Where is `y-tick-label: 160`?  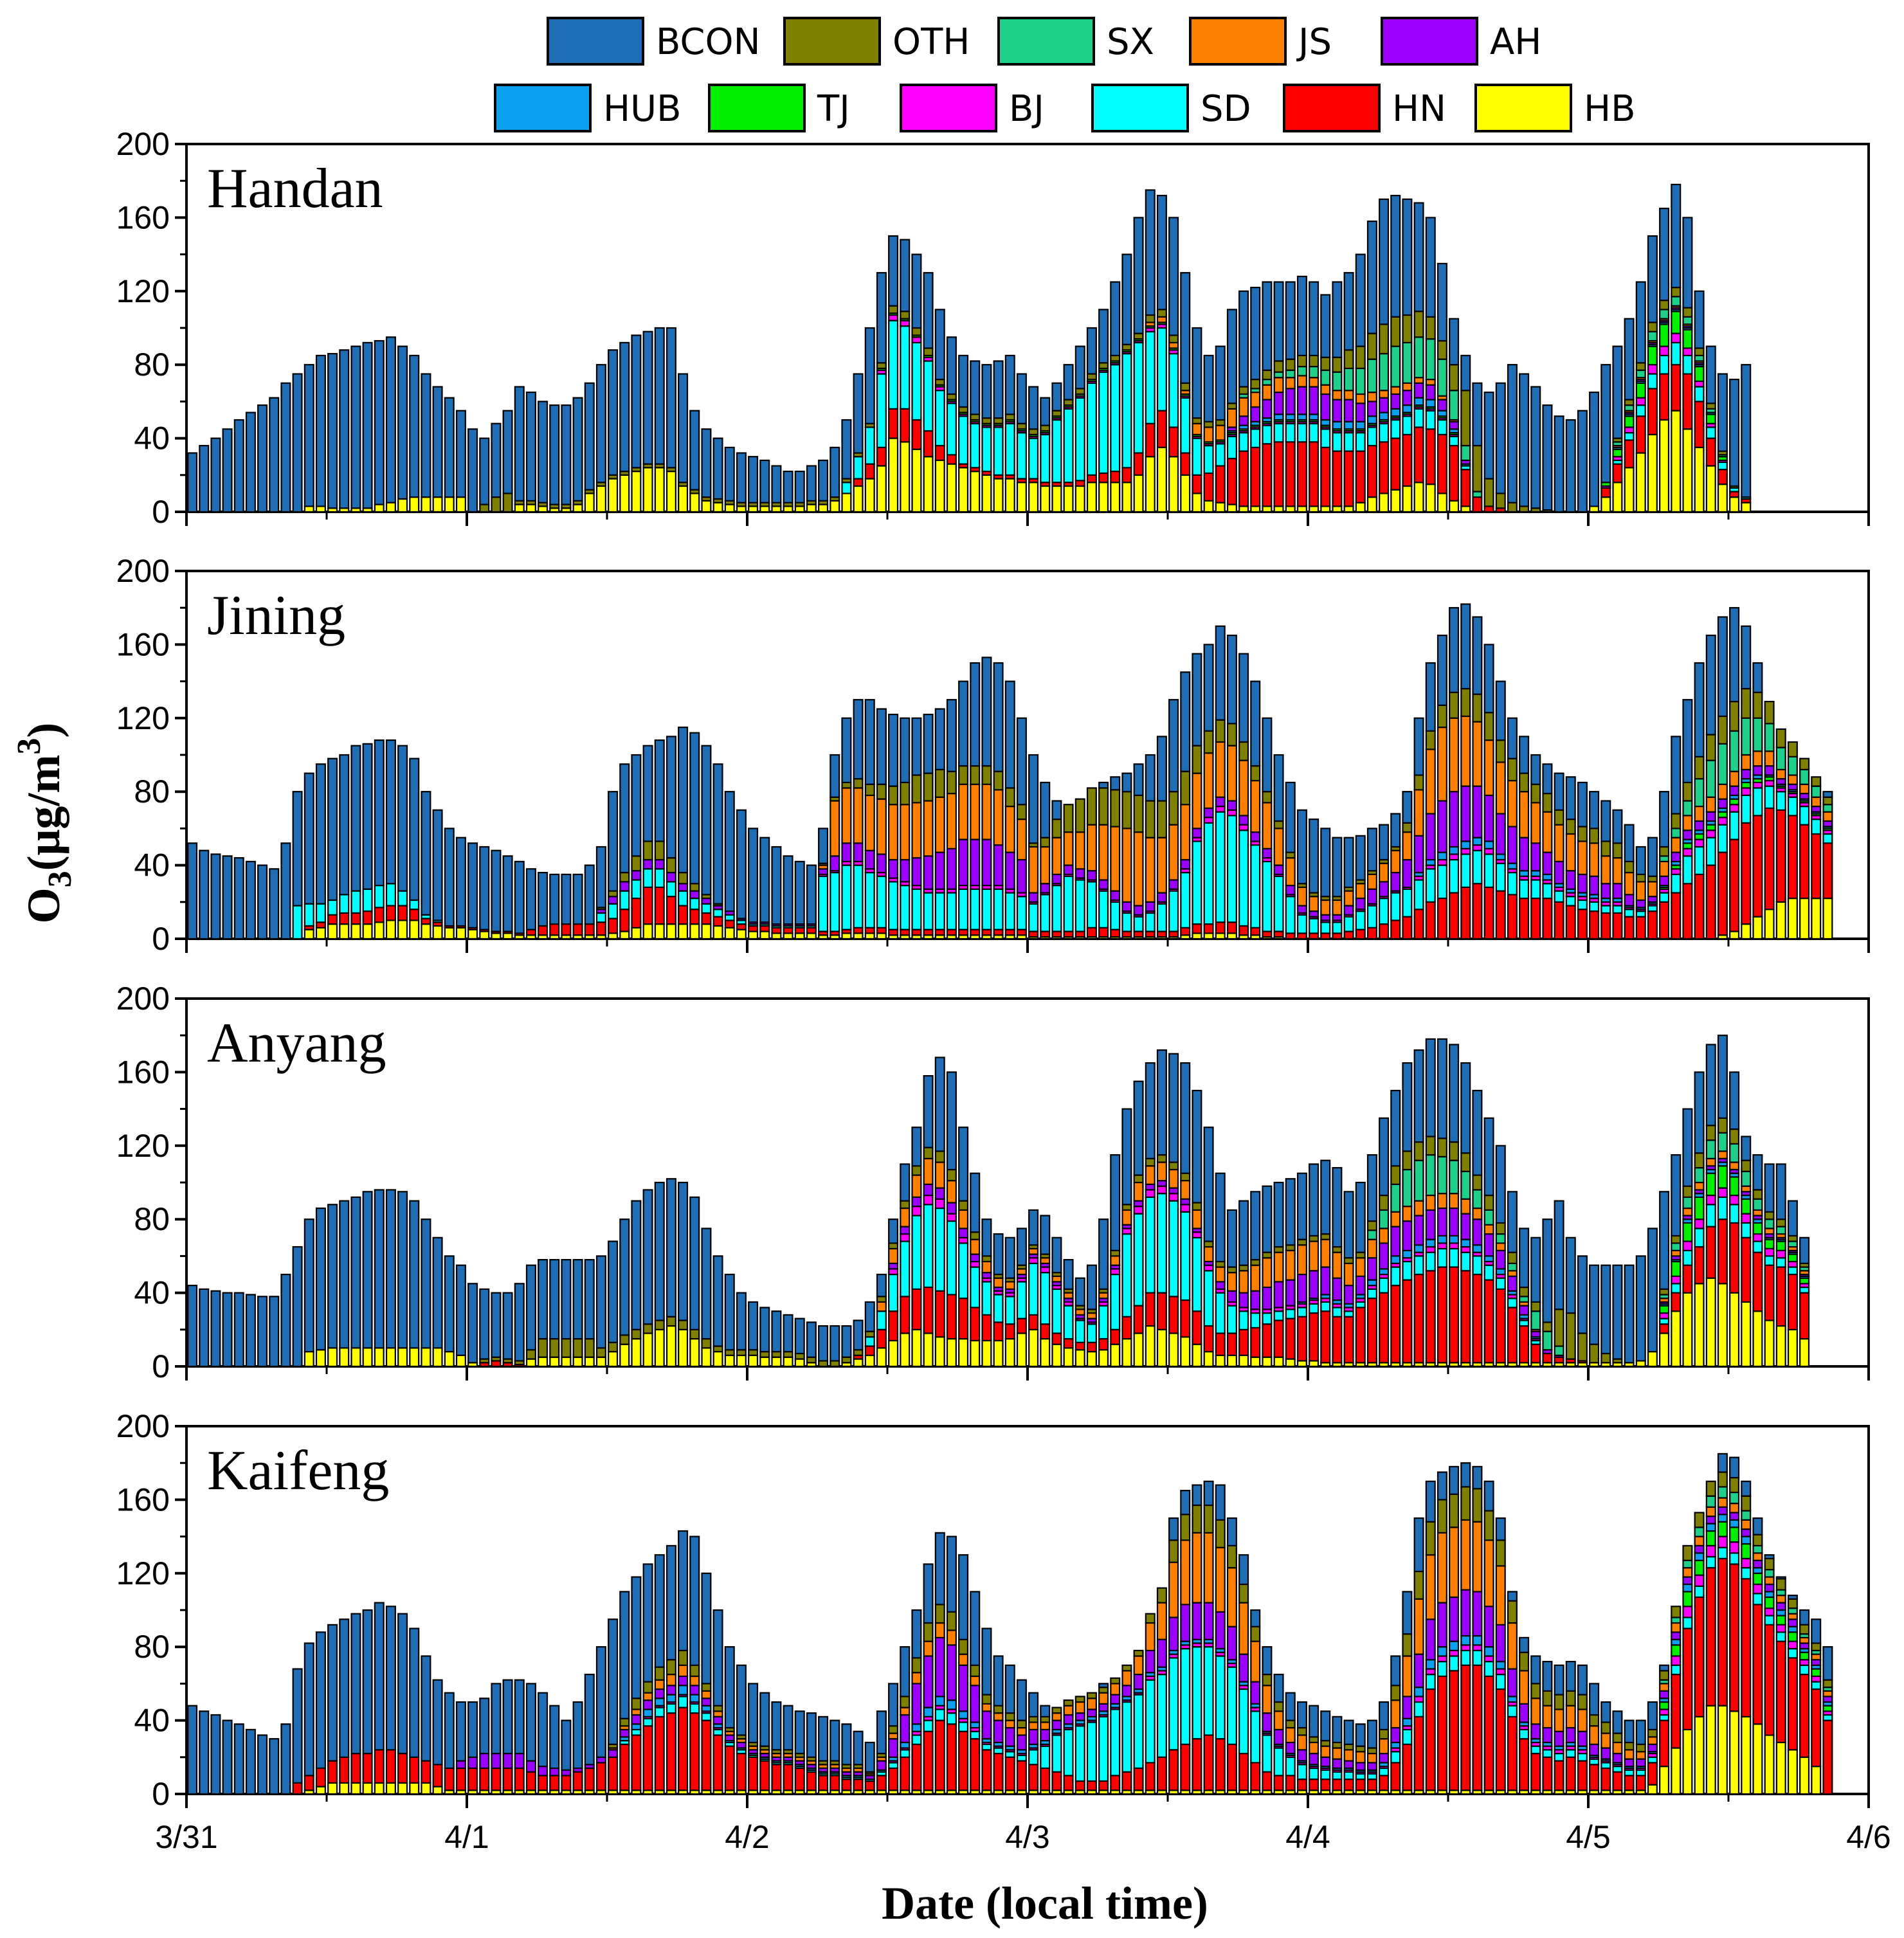
y-tick-label: 160 is located at coordinates (143, 644).